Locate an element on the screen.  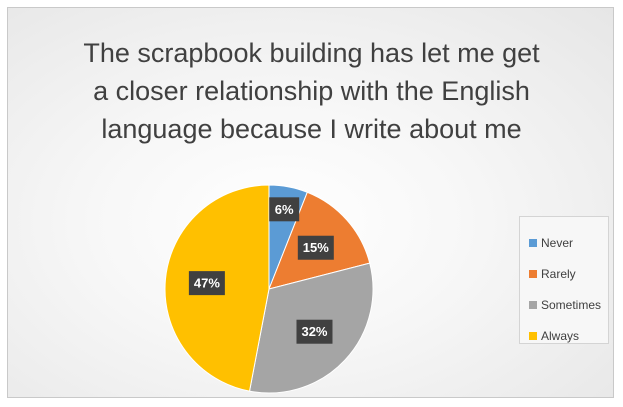
data-label-box-always is located at coordinates (206, 283).